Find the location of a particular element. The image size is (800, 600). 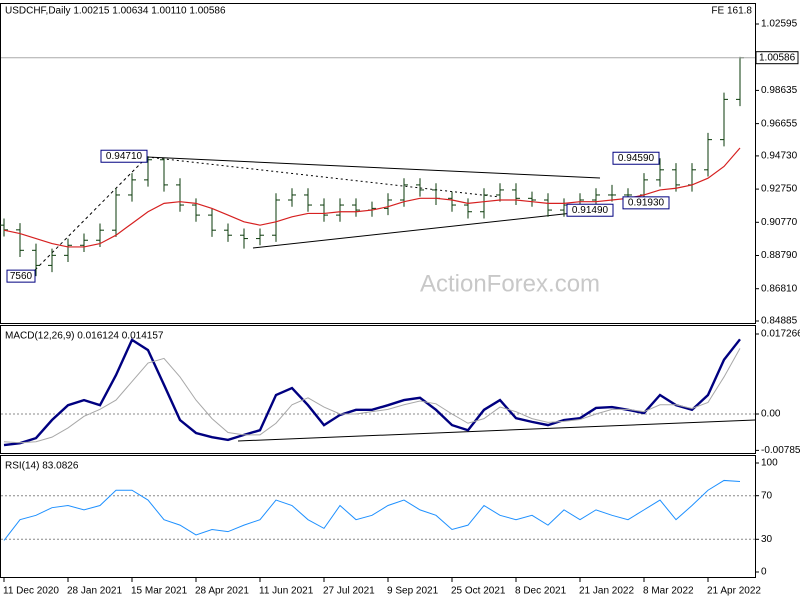

watermark: ActionForex.com is located at coordinates (510, 283).